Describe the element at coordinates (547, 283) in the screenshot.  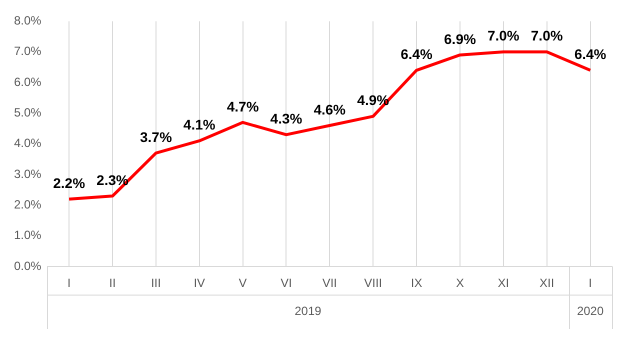
I see `x-tick-label: XII` at that location.